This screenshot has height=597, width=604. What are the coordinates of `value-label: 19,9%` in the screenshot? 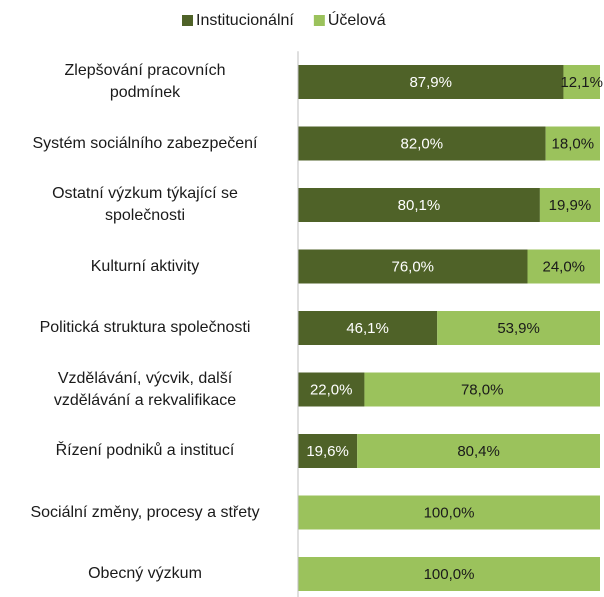 It's located at (570, 205).